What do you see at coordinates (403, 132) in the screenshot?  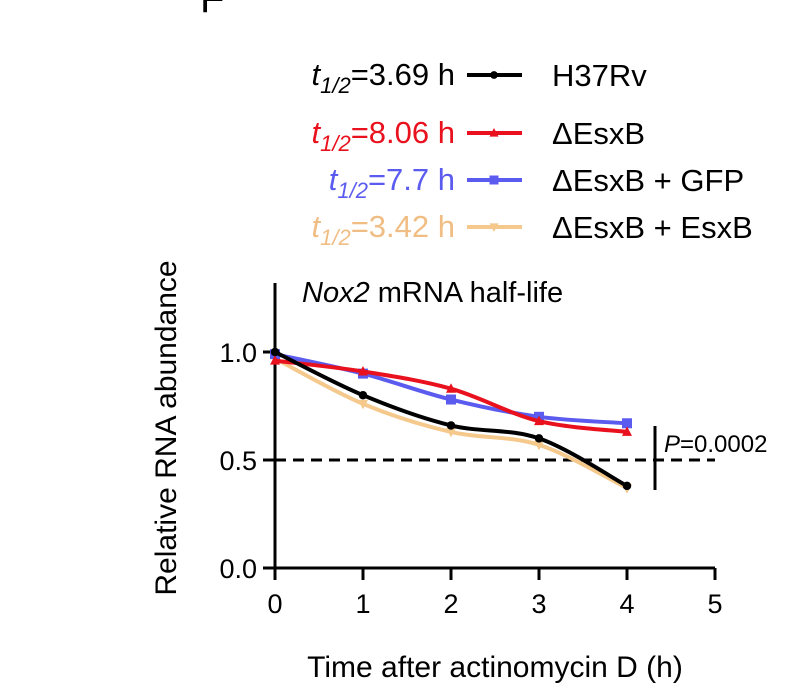 I see `half-life-value: =8.06 h` at bounding box center [403, 132].